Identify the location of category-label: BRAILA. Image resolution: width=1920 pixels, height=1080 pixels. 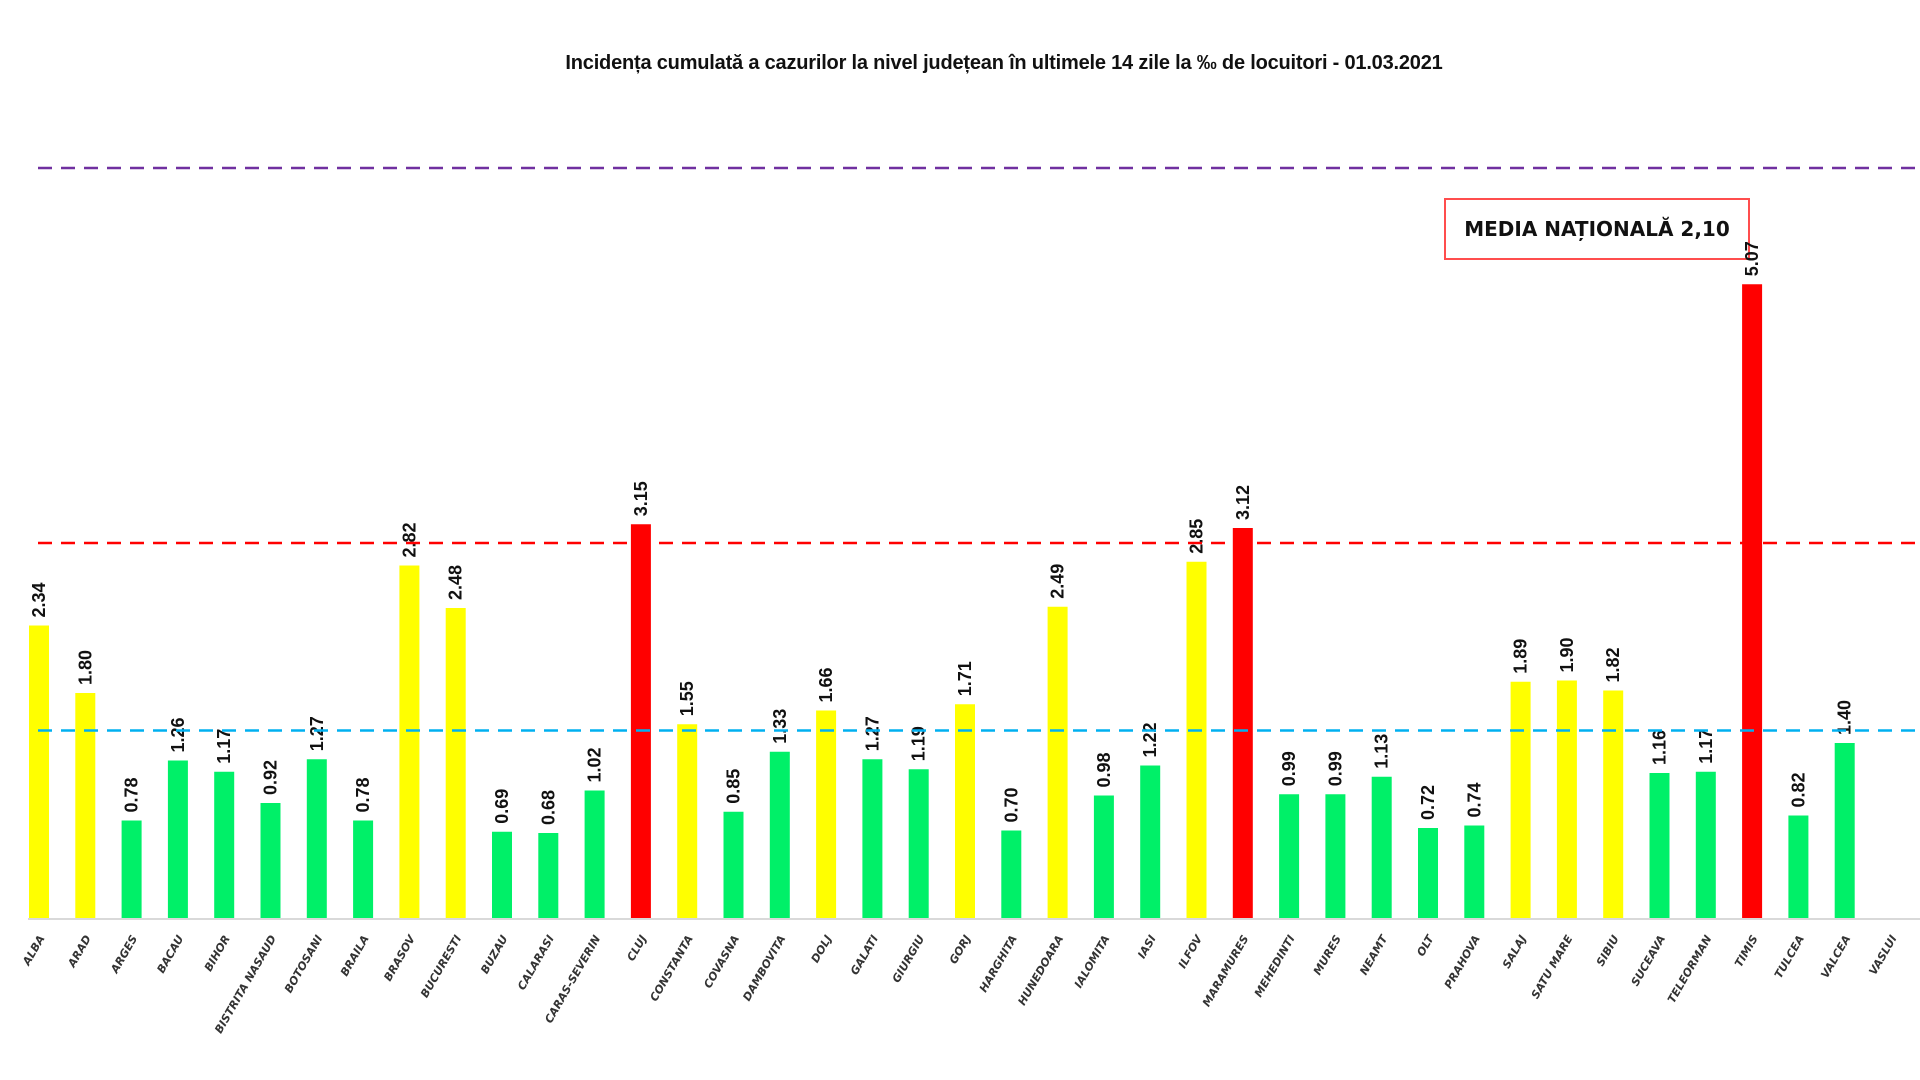
(355, 955).